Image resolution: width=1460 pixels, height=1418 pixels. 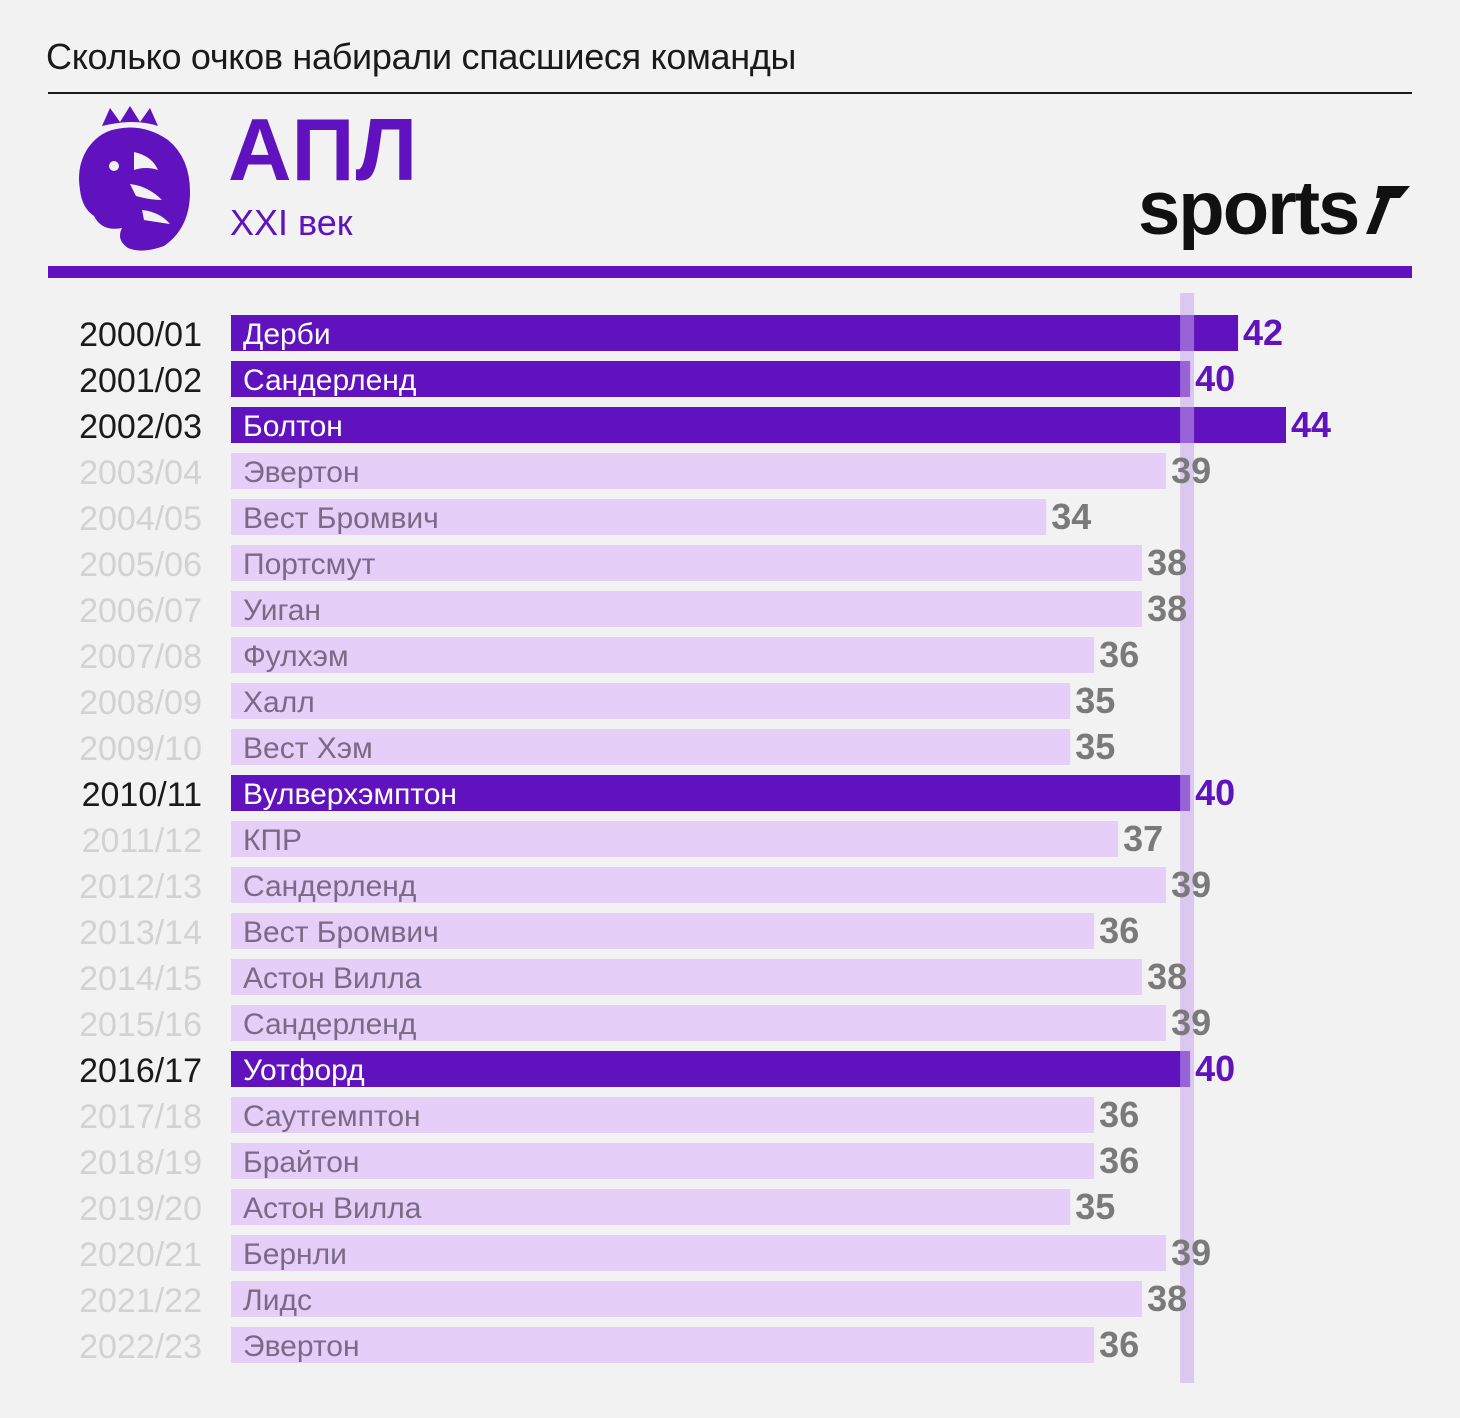 I want to click on bar-2000/01, so click(x=735, y=333).